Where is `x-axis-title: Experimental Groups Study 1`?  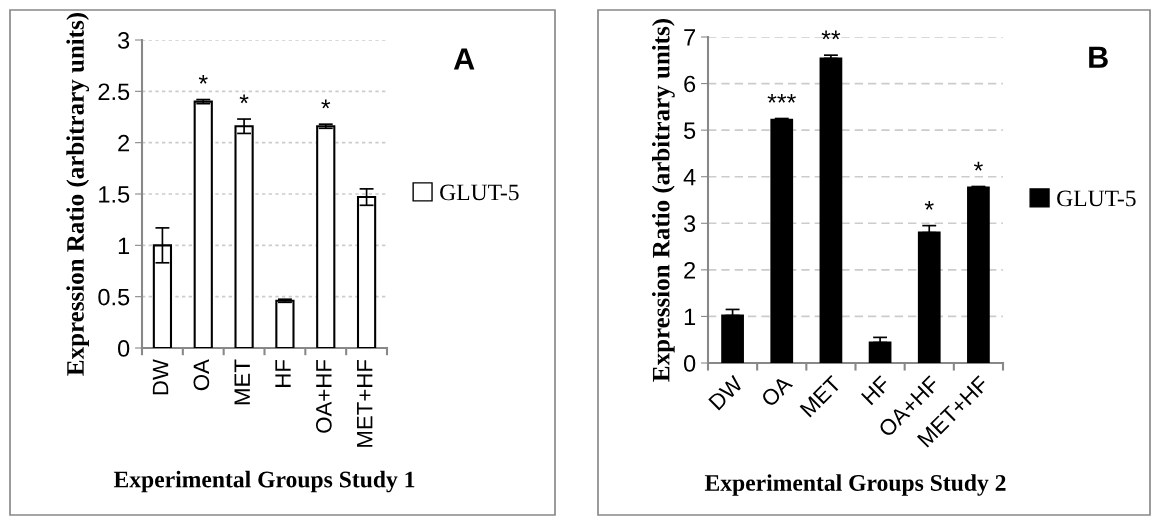
x-axis-title: Experimental Groups Study 1 is located at coordinates (264, 481).